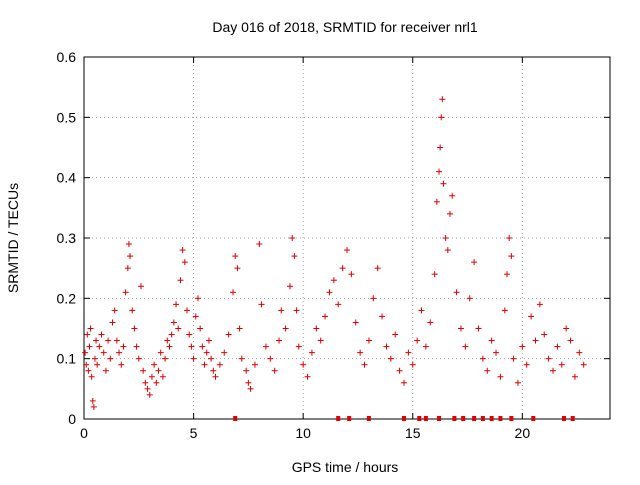  I want to click on x-axis-label: GPS time / hours, so click(345, 467).